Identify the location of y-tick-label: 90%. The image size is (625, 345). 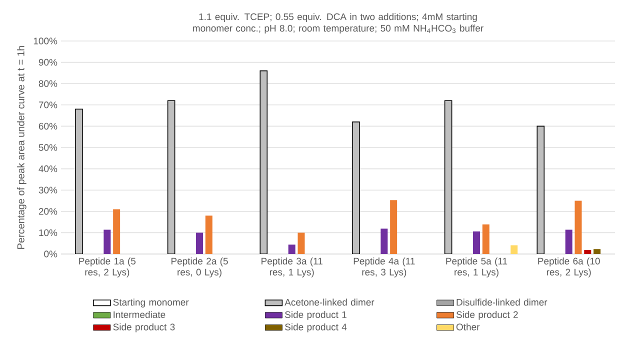
(48, 62).